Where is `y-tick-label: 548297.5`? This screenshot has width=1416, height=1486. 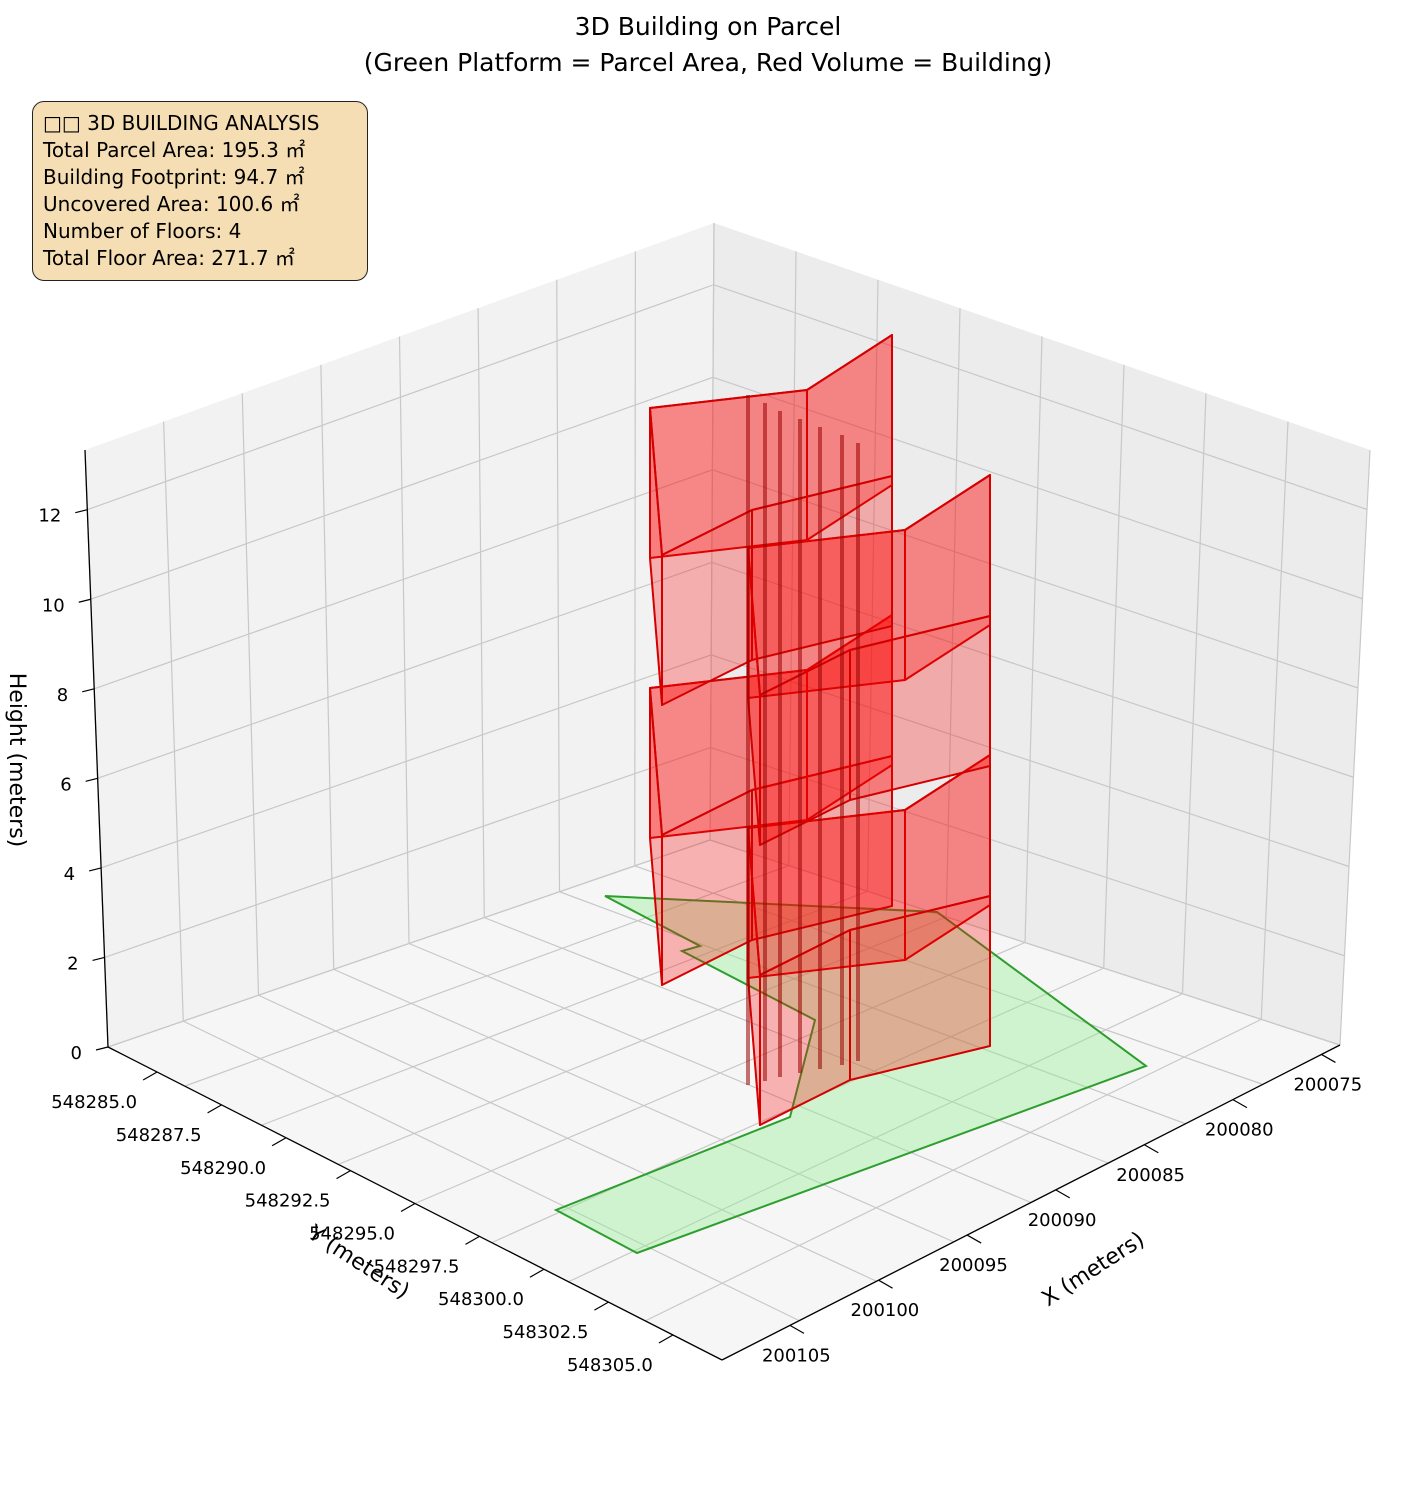
y-tick-label: 548297.5 is located at coordinates (417, 1266).